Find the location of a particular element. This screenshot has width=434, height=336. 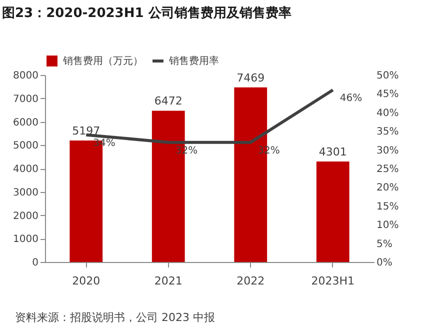

y2-tick-label: 45% is located at coordinates (387, 94).